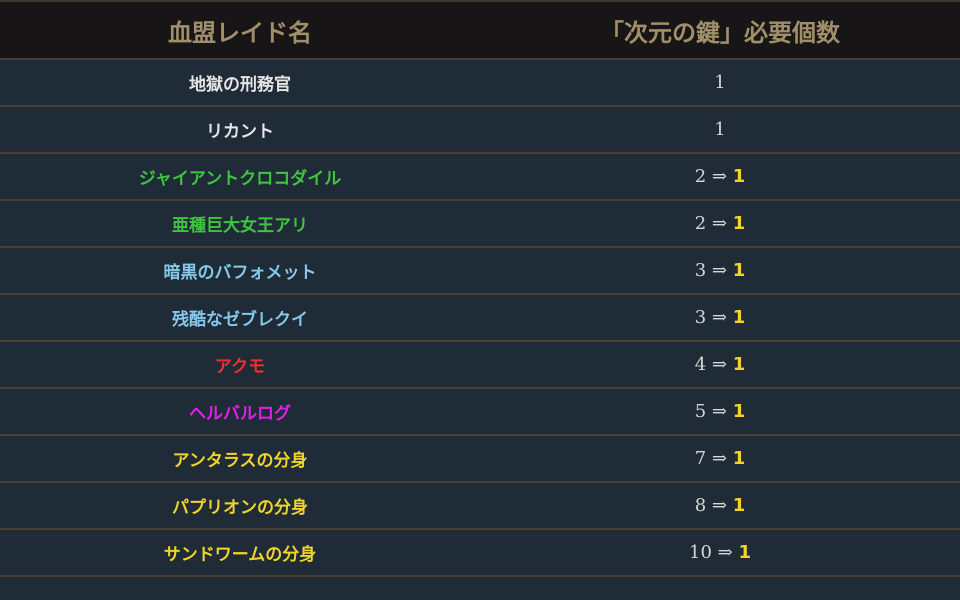  What do you see at coordinates (700, 505) in the screenshot?
I see `old-count: 8` at bounding box center [700, 505].